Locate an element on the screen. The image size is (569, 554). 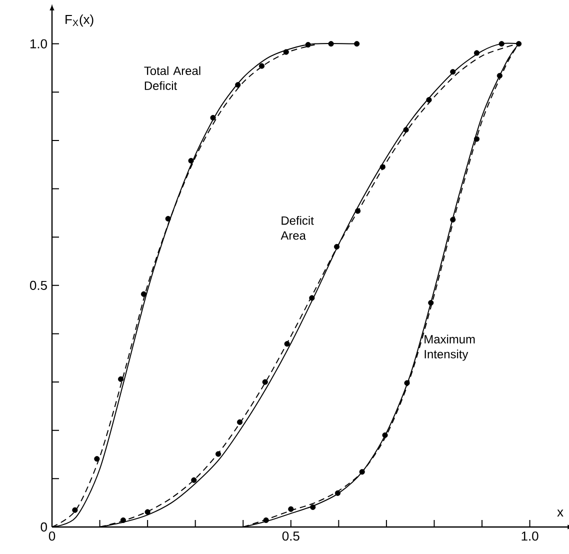
y-axis-title: F$_{X}$(x) is located at coordinates (80, 20).